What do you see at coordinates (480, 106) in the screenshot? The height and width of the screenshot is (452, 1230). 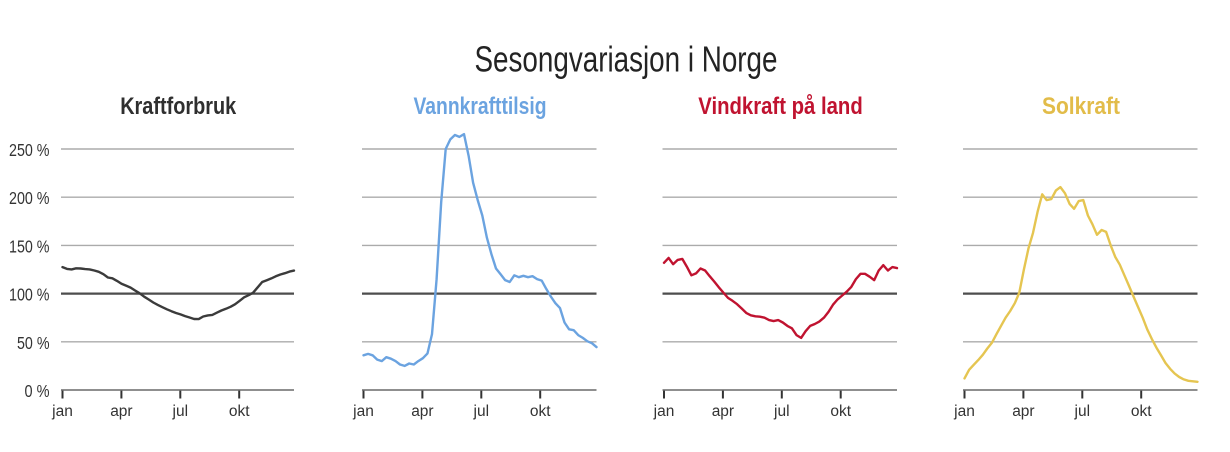 I see `svg-text: Vannkrafttilsig` at bounding box center [480, 106].